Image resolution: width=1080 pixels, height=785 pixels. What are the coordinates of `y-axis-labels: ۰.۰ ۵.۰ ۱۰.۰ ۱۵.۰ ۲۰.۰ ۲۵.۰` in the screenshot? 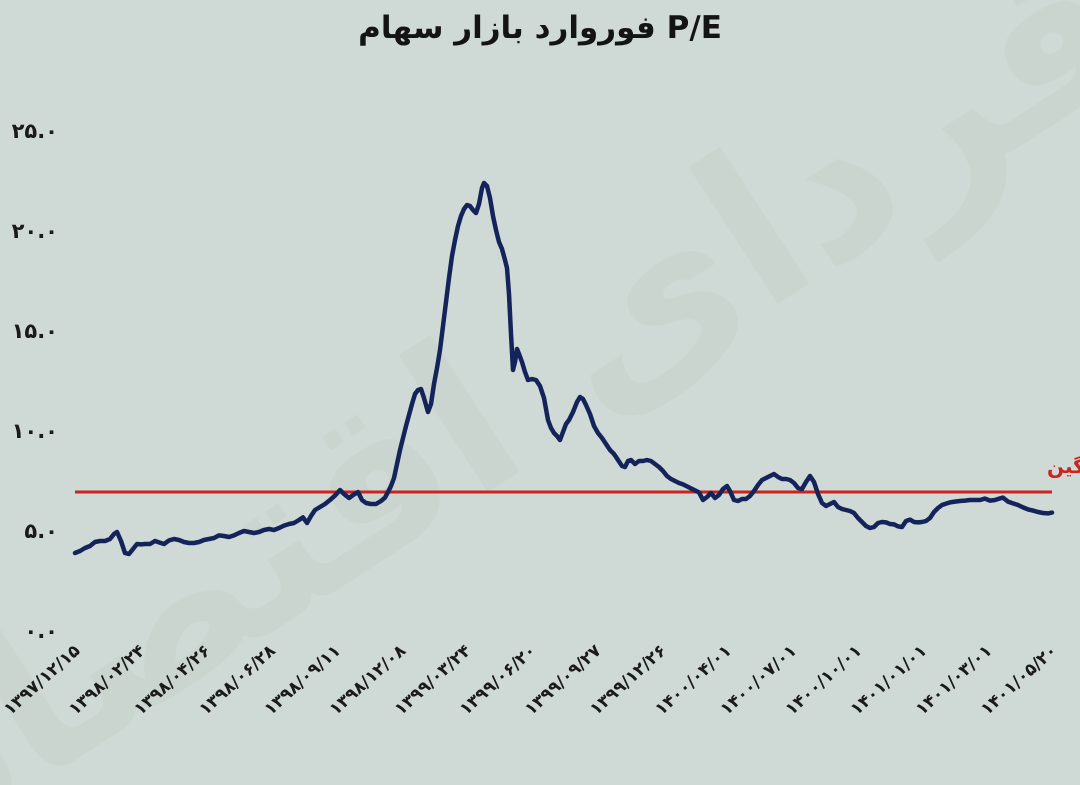 It's located at (35, 381).